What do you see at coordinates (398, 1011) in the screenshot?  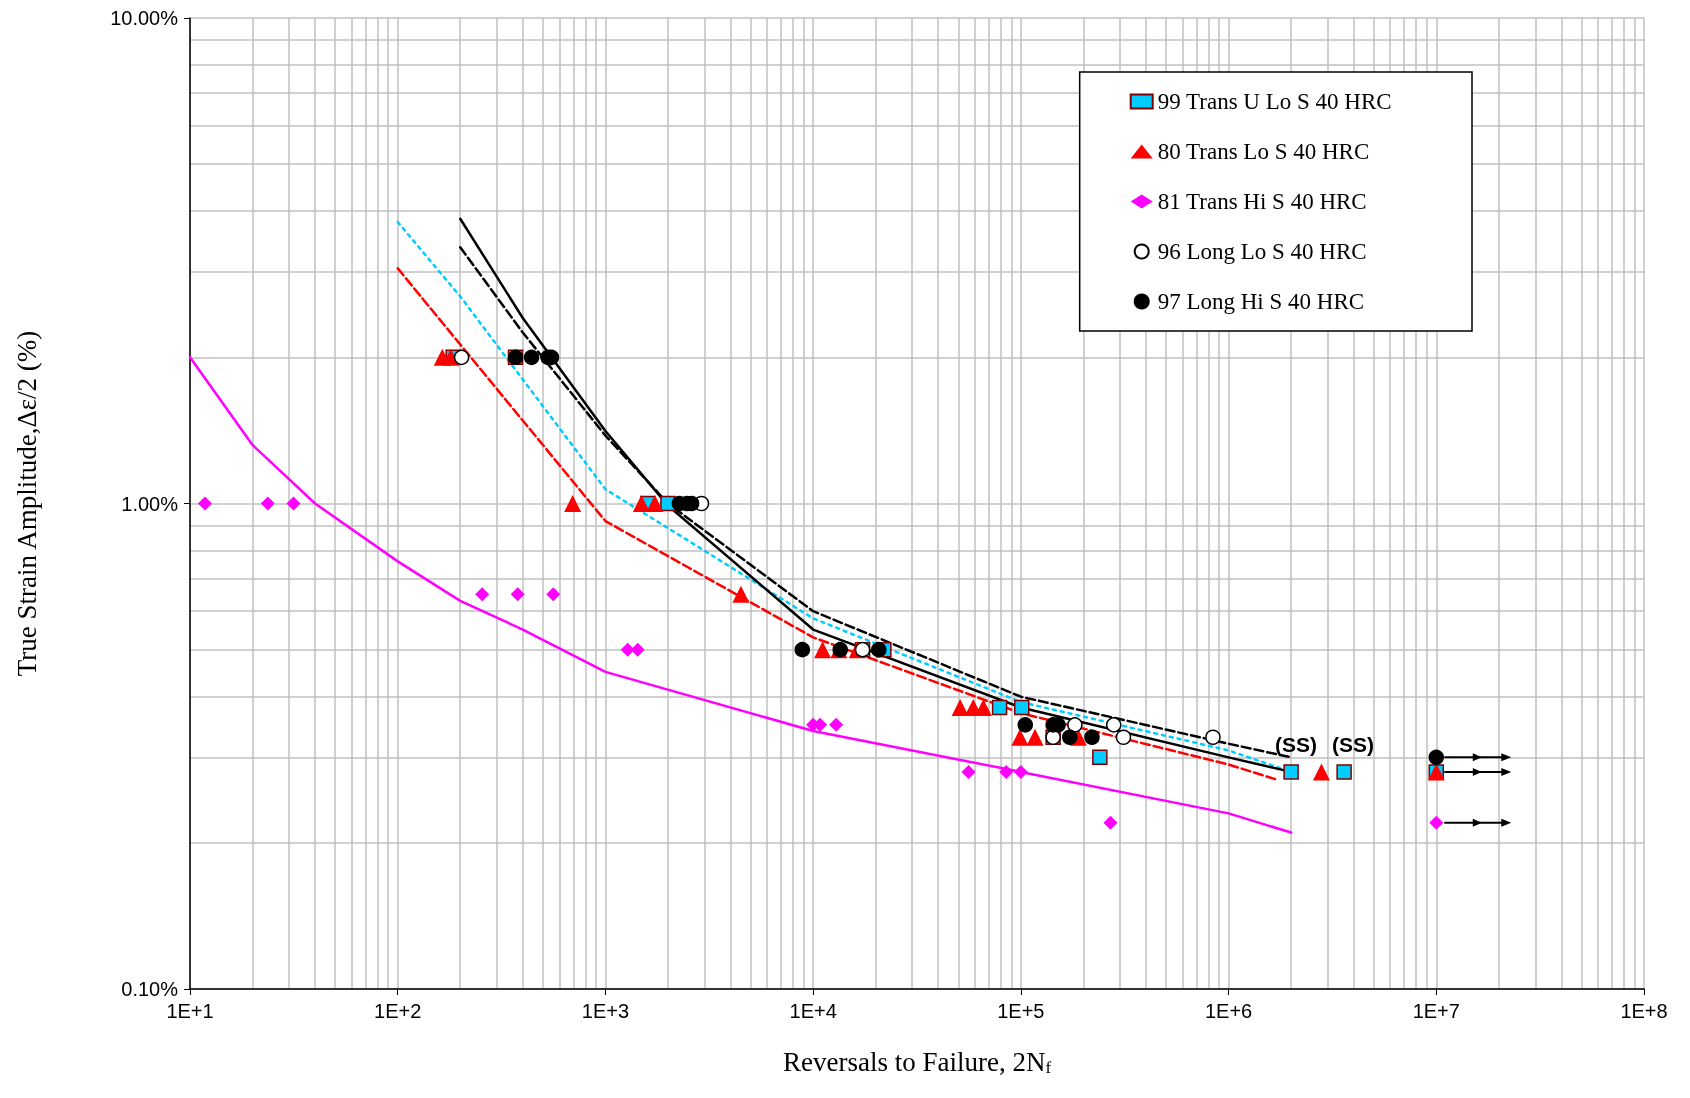 I see `x-tick-label: 1E+2` at bounding box center [398, 1011].